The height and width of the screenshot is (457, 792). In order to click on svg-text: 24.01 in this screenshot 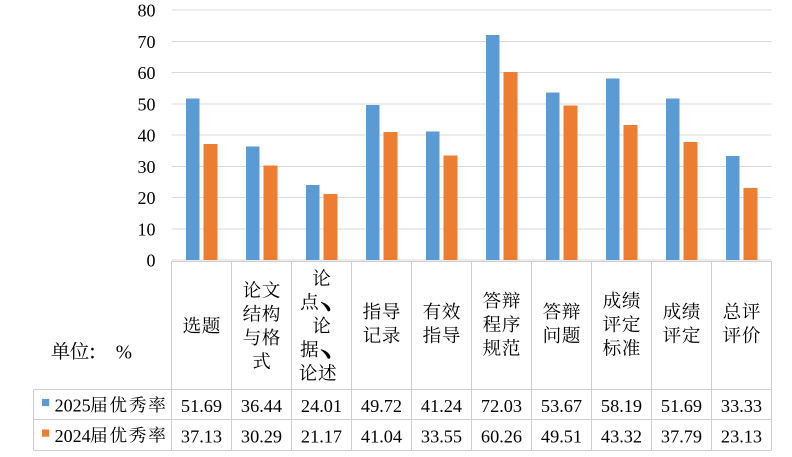, I will do `click(321, 406)`.